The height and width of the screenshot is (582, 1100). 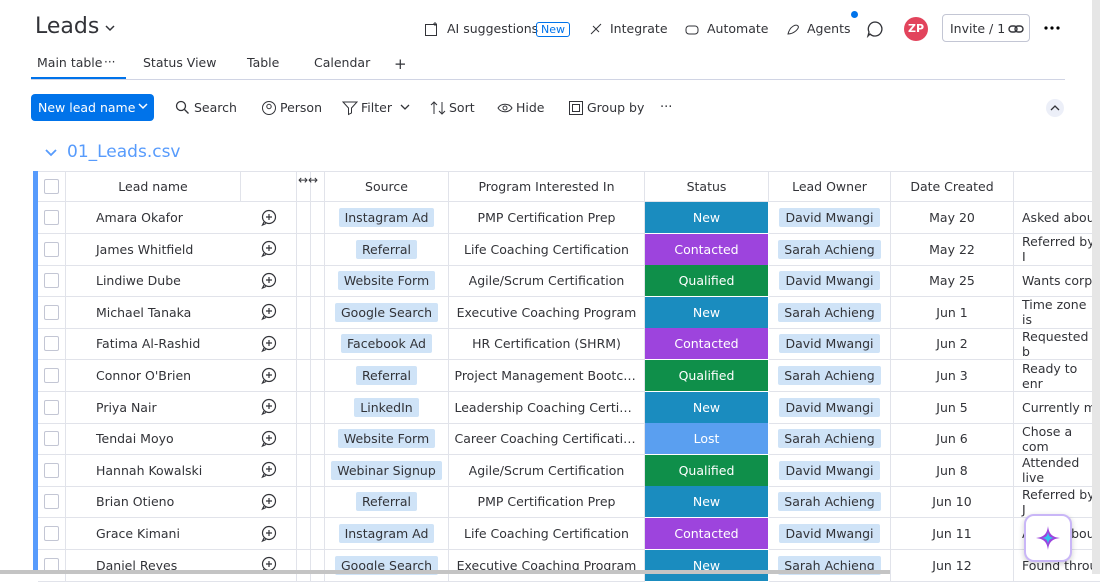 I want to click on owner-pill: Sarah Achieng, so click(x=829, y=565).